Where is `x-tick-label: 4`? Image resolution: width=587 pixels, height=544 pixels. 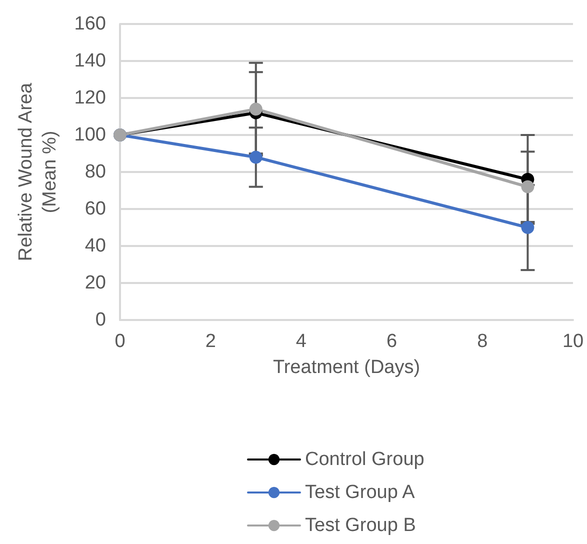 x-tick-label: 4 is located at coordinates (301, 341).